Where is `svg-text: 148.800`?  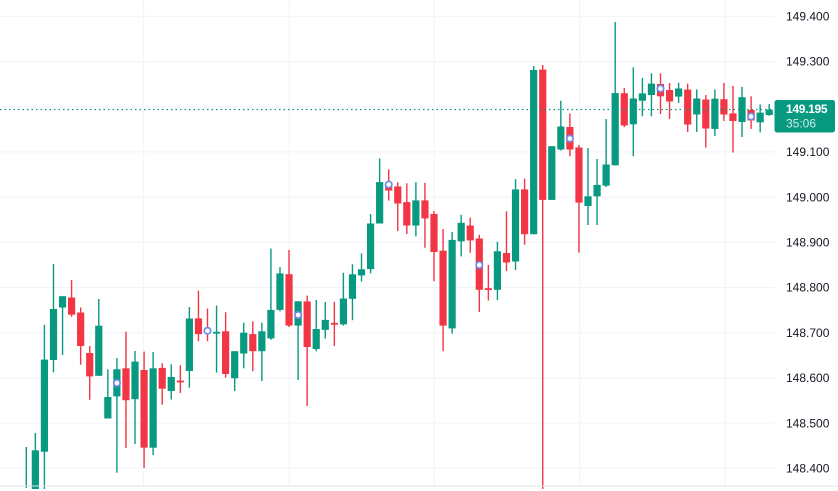 svg-text: 148.800 is located at coordinates (808, 288).